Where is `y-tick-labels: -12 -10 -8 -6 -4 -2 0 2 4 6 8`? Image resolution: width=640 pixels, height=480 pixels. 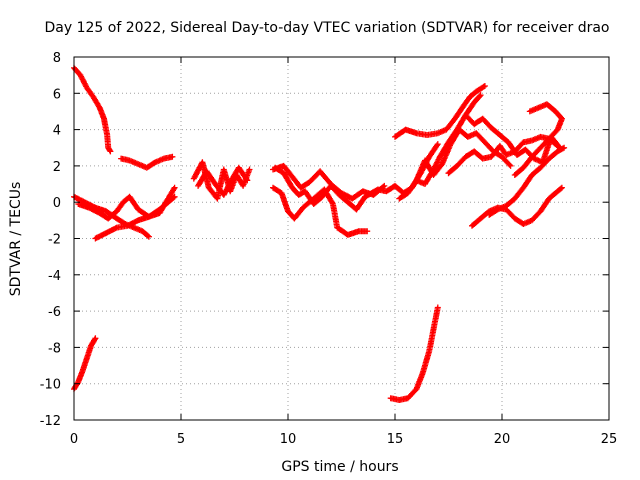
y-tick-labels: -12 -10 -8 -6 -4 -2 0 2 4 6 8 is located at coordinates (50, 240).